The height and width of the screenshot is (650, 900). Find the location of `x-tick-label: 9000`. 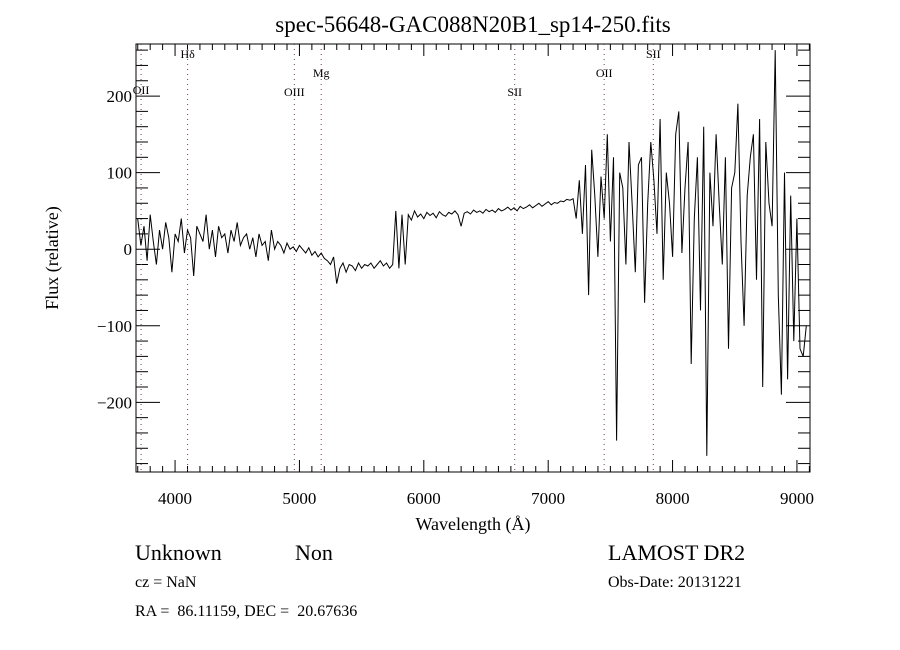

x-tick-label: 9000 is located at coordinates (797, 498).